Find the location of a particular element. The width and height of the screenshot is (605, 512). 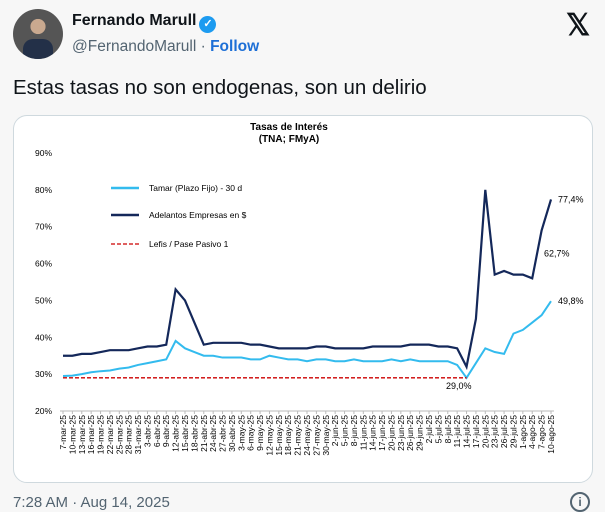

legend-label: Lefis / Pase Pasivo 1 is located at coordinates (189, 244).